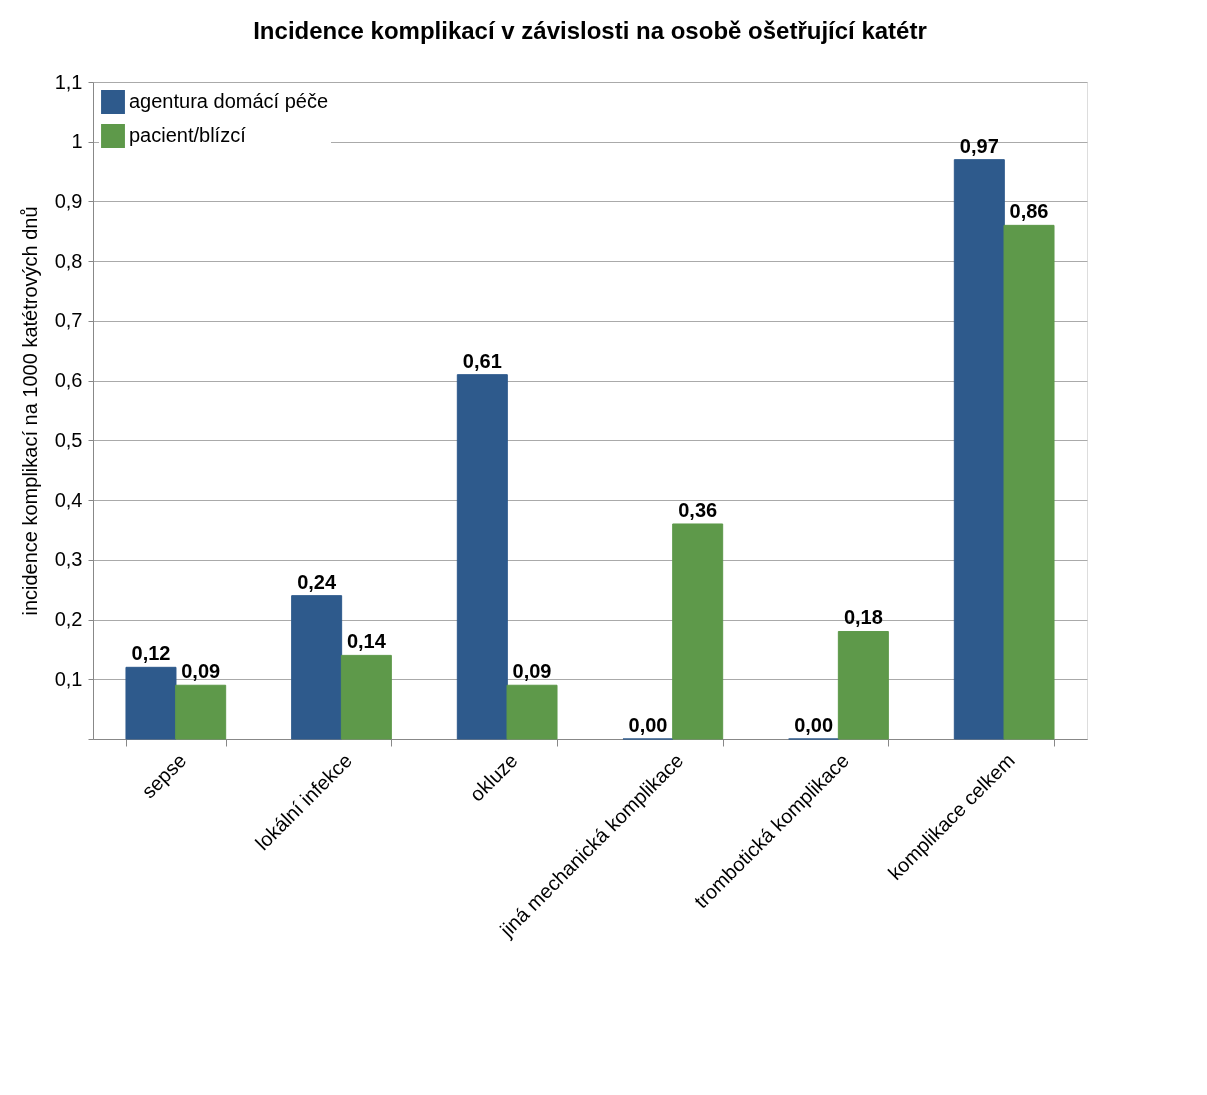 The width and height of the screenshot is (1207, 1095). What do you see at coordinates (1029, 211) in the screenshot?
I see `data-label: 0,86` at bounding box center [1029, 211].